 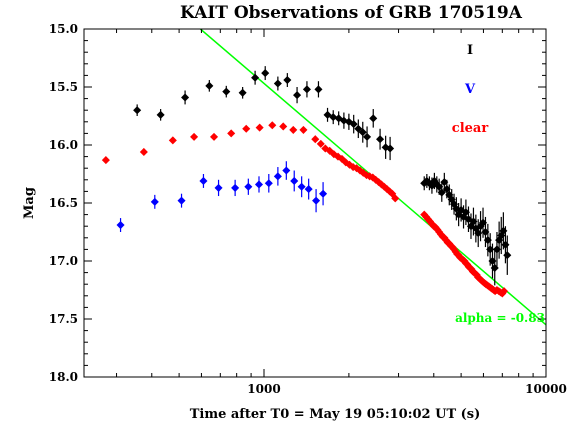 What do you see at coordinates (63, 145) in the screenshot?
I see `y-tick-label: 16.0` at bounding box center [63, 145].